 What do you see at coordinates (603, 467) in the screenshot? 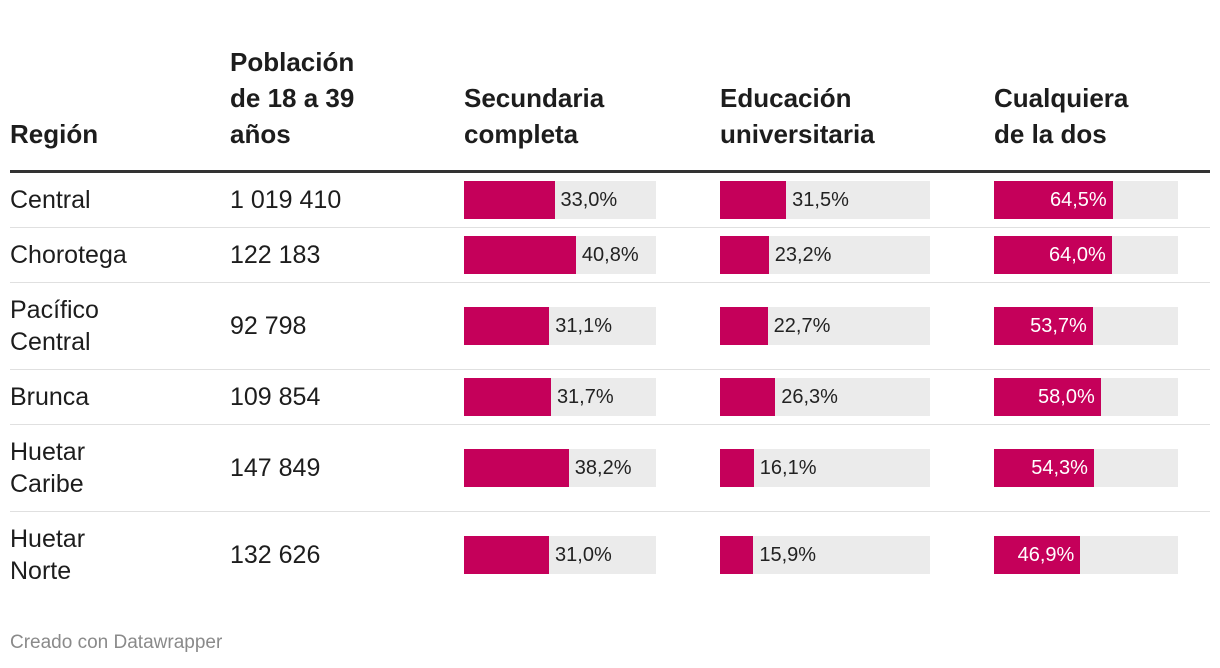
I see `bar-label-secundaria: 38,2%` at bounding box center [603, 467].